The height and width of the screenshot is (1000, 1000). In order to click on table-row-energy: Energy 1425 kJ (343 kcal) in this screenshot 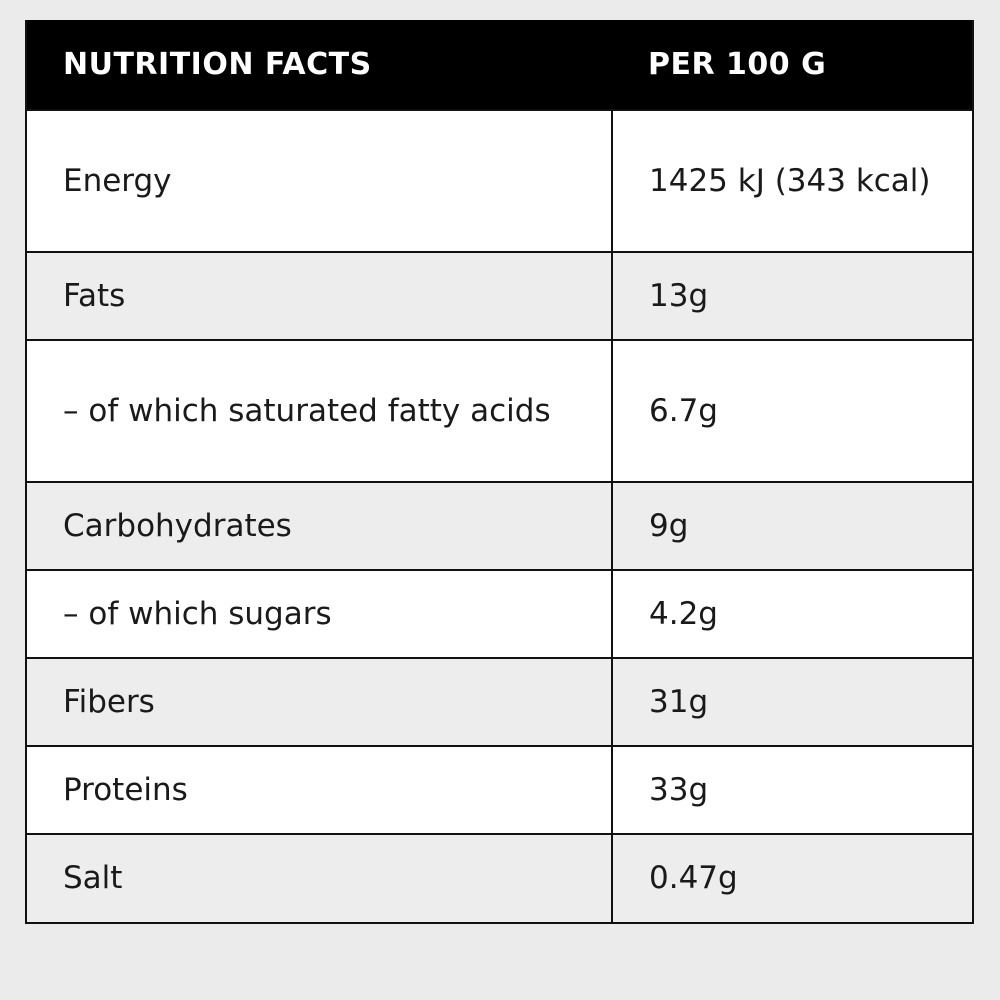, I will do `click(499, 180)`.